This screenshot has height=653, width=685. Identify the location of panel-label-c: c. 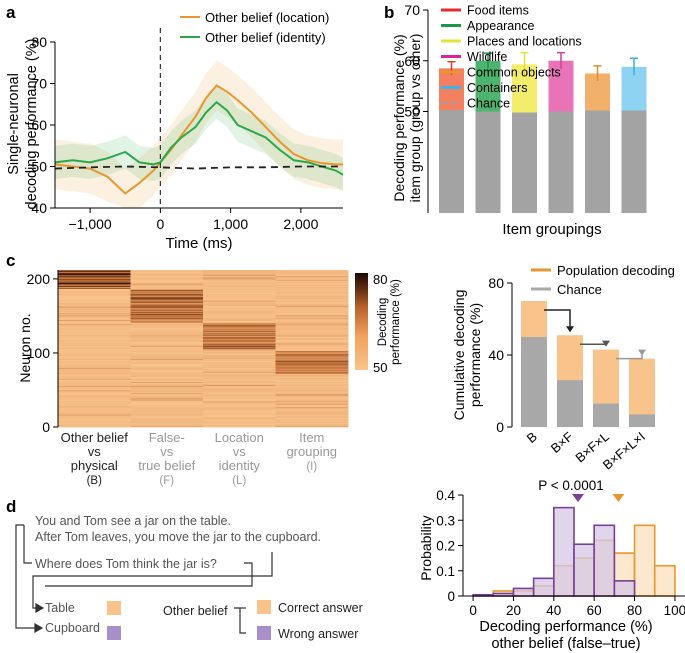
(10, 260).